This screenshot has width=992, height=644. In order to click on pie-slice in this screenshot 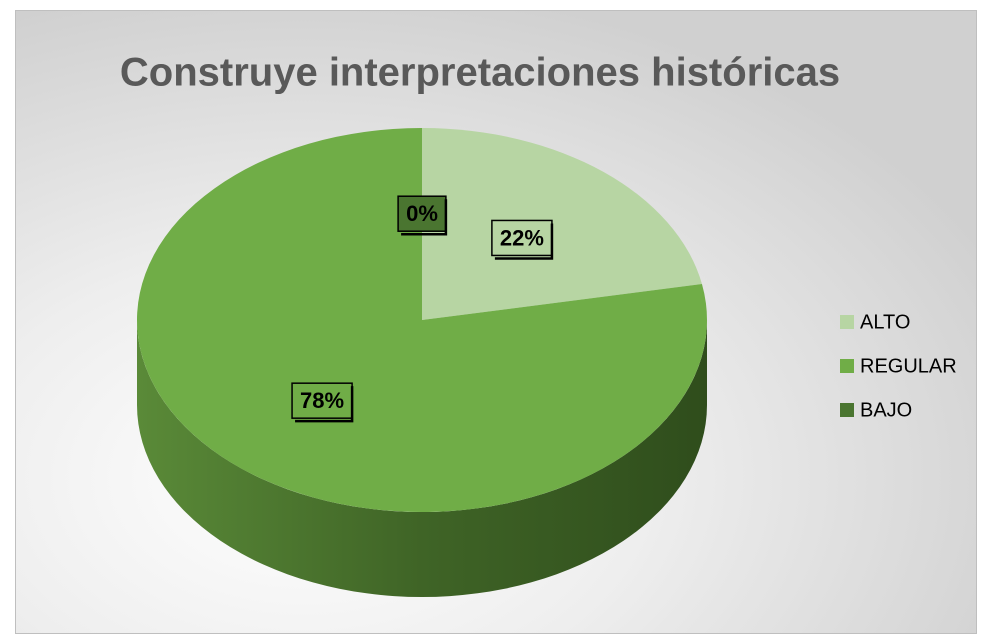, I will do `click(562, 224)`.